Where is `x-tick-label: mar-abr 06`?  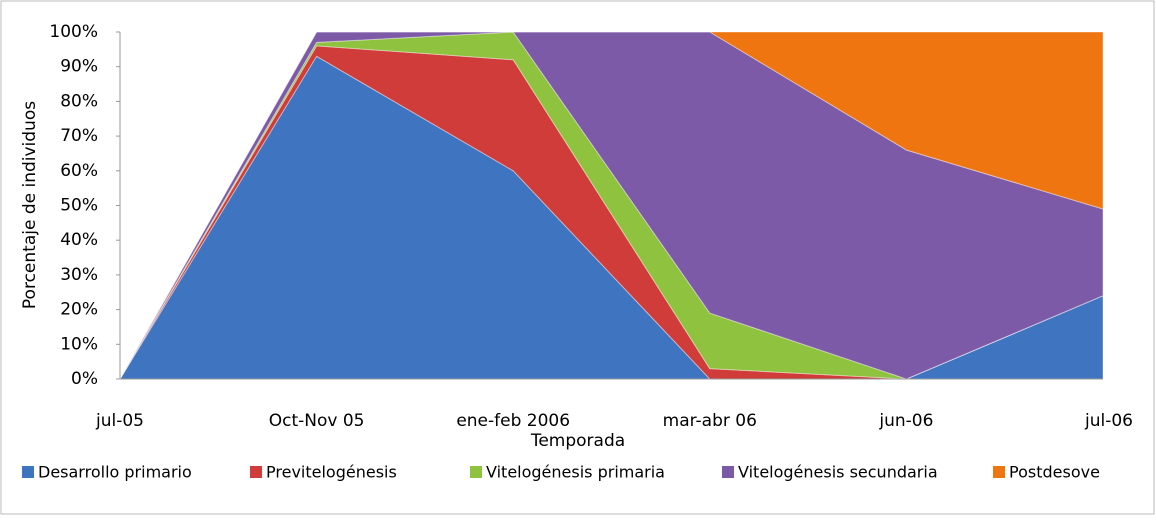
x-tick-label: mar-abr 06 is located at coordinates (710, 421).